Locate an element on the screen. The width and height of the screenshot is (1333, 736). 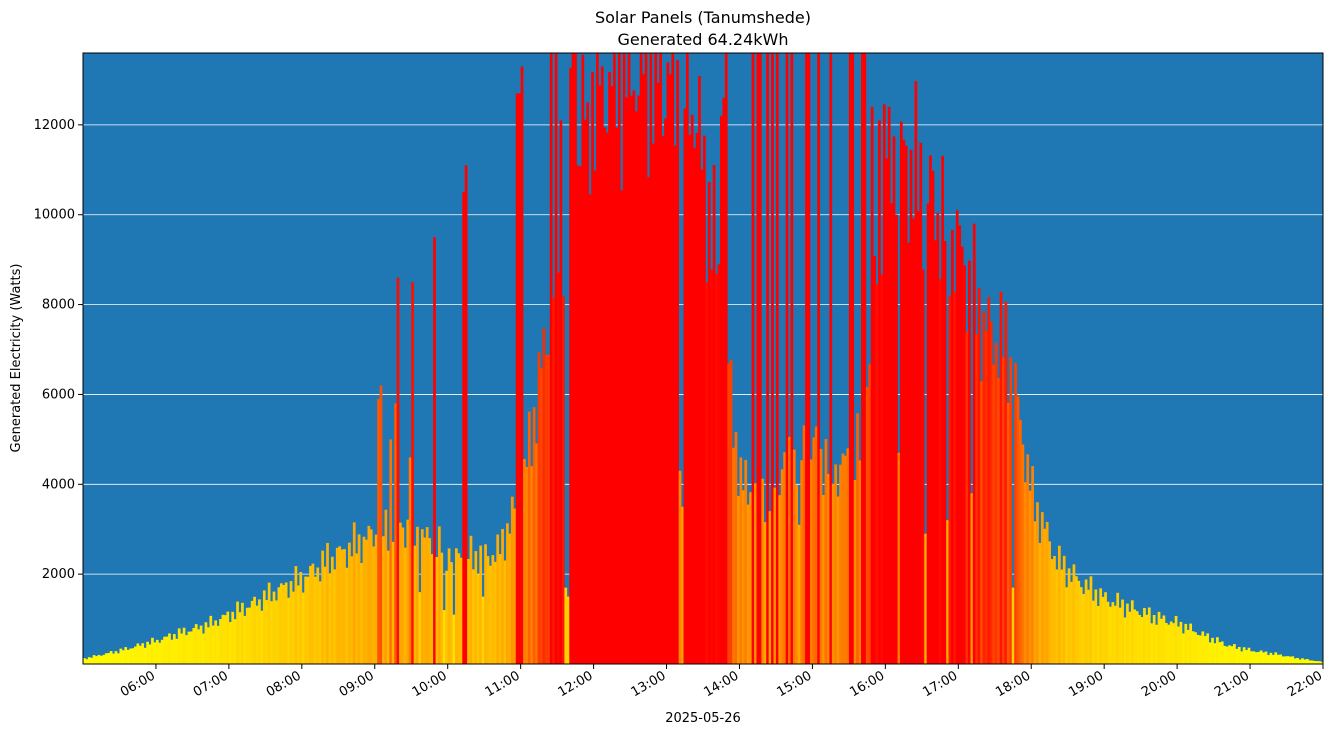
chart-title: Solar Panels (Tanumshede) is located at coordinates (703, 17).